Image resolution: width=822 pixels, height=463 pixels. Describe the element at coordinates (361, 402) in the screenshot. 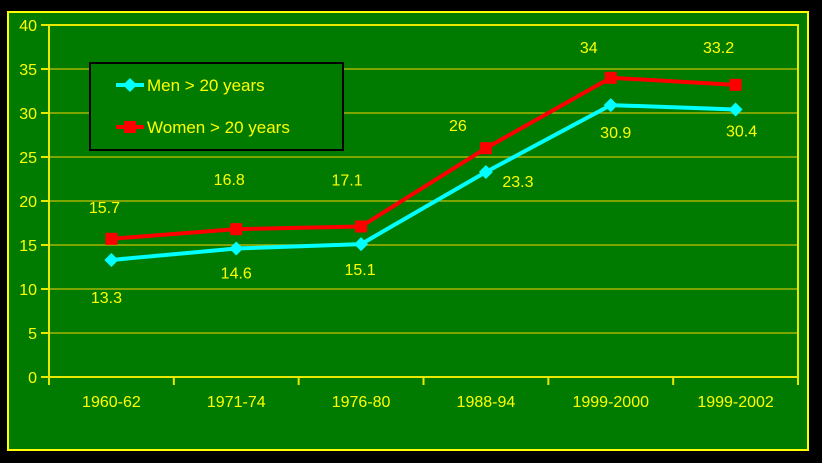

I see `x-axis-label: 1976-80` at that location.